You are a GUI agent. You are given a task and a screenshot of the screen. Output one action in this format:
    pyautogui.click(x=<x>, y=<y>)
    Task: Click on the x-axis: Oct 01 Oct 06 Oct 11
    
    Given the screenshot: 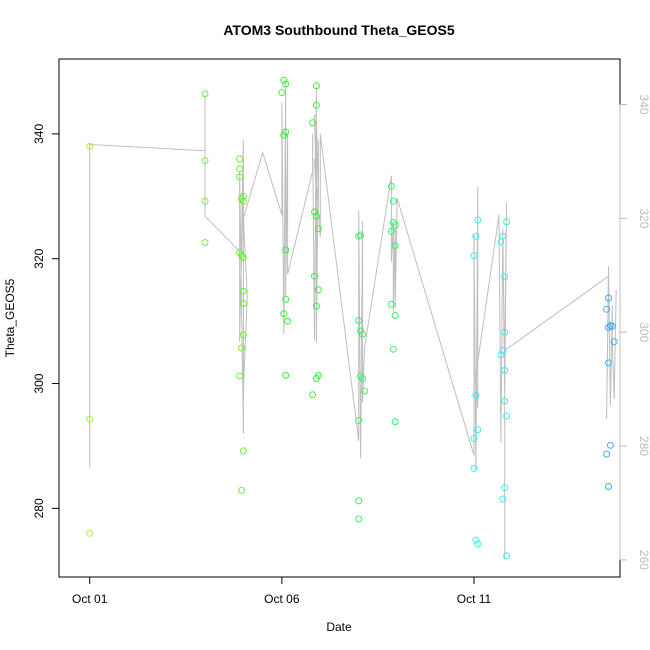 What is the action you would take?
    pyautogui.click(x=282, y=591)
    